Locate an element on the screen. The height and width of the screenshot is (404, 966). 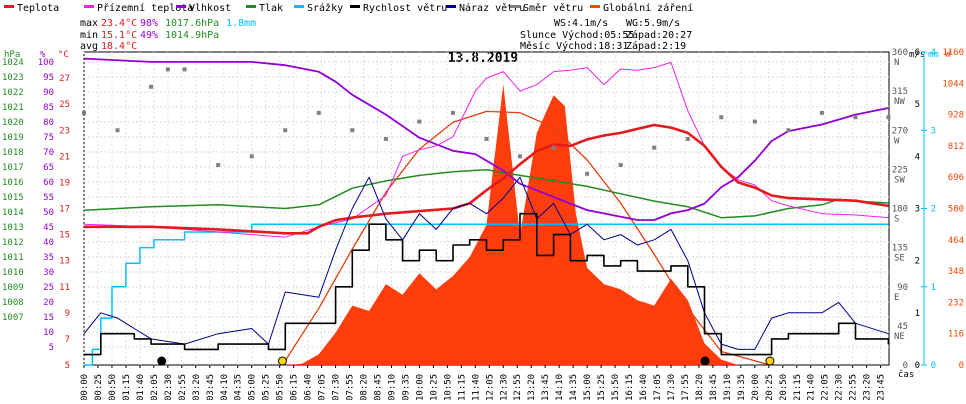
radiation-tick-label: 116 is located at coordinates (956, 335).